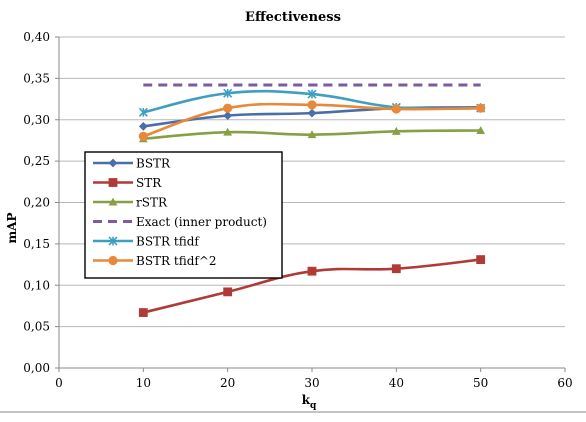 The image size is (586, 422). Describe the element at coordinates (36, 368) in the screenshot. I see `y-tick-label: 0,00` at that location.